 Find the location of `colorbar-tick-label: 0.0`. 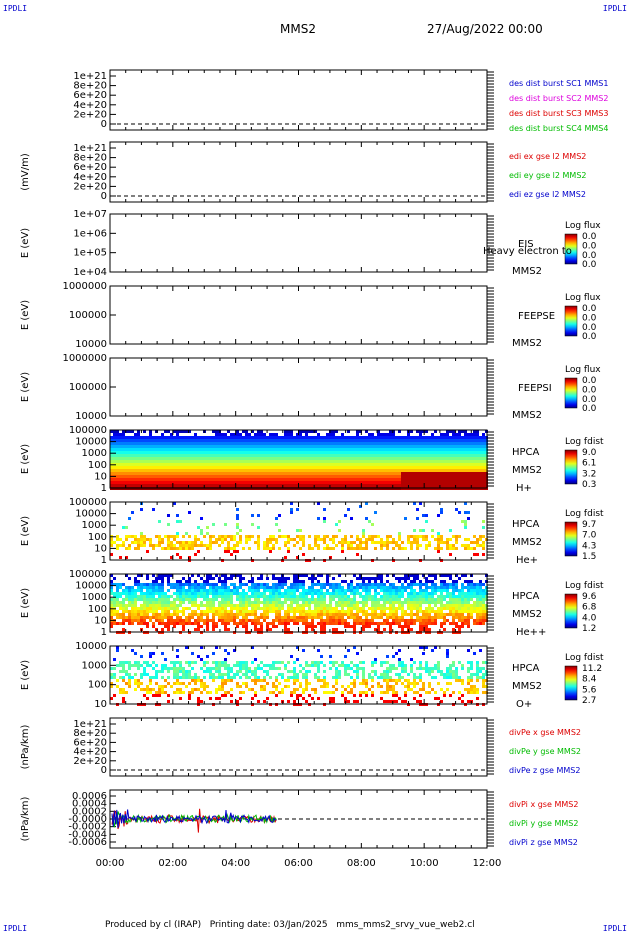

colorbar-tick-label: 0.0 is located at coordinates (589, 318).